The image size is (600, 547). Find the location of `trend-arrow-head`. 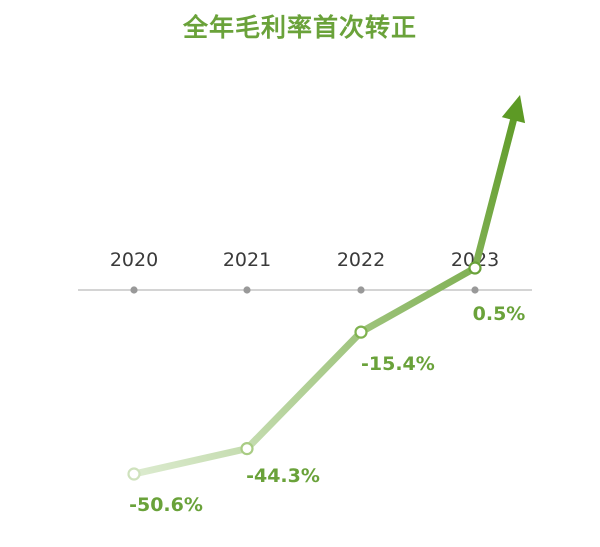

trend-arrow-head is located at coordinates (513, 109).